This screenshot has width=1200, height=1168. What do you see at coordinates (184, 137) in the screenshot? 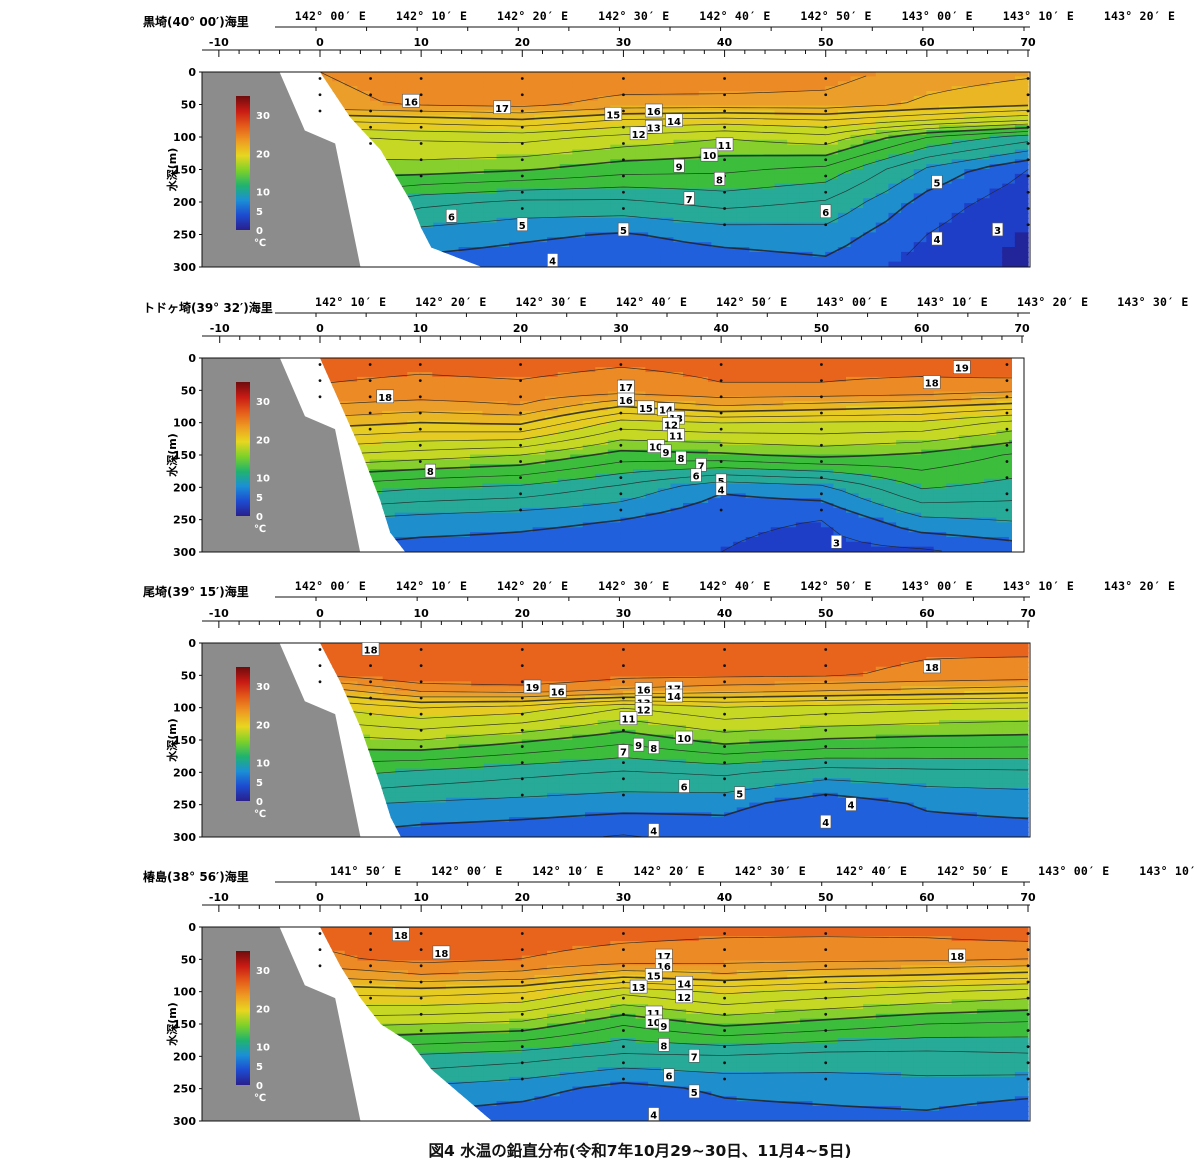
I see `y-tick-label: 100` at bounding box center [184, 137].